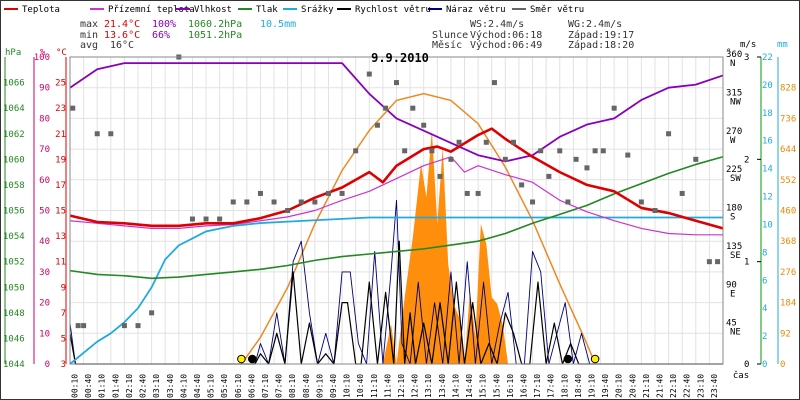 Image resolution: width=800 pixels, height=400 pixels. I want to click on tick-label-time: 13:40, so click(442, 386).